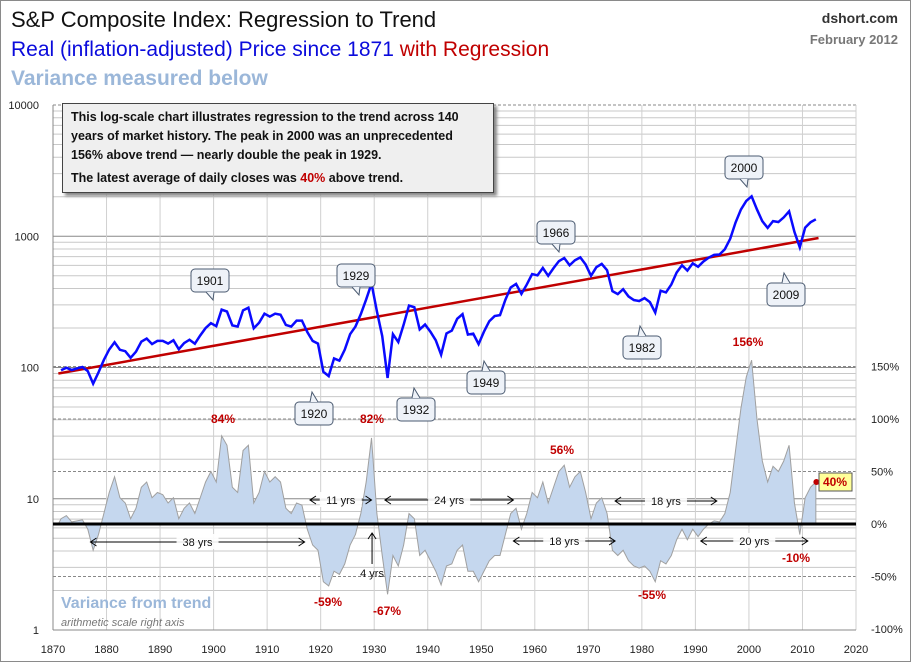 The width and height of the screenshot is (911, 662). I want to click on callout-label-1982: 1982, so click(642, 348).